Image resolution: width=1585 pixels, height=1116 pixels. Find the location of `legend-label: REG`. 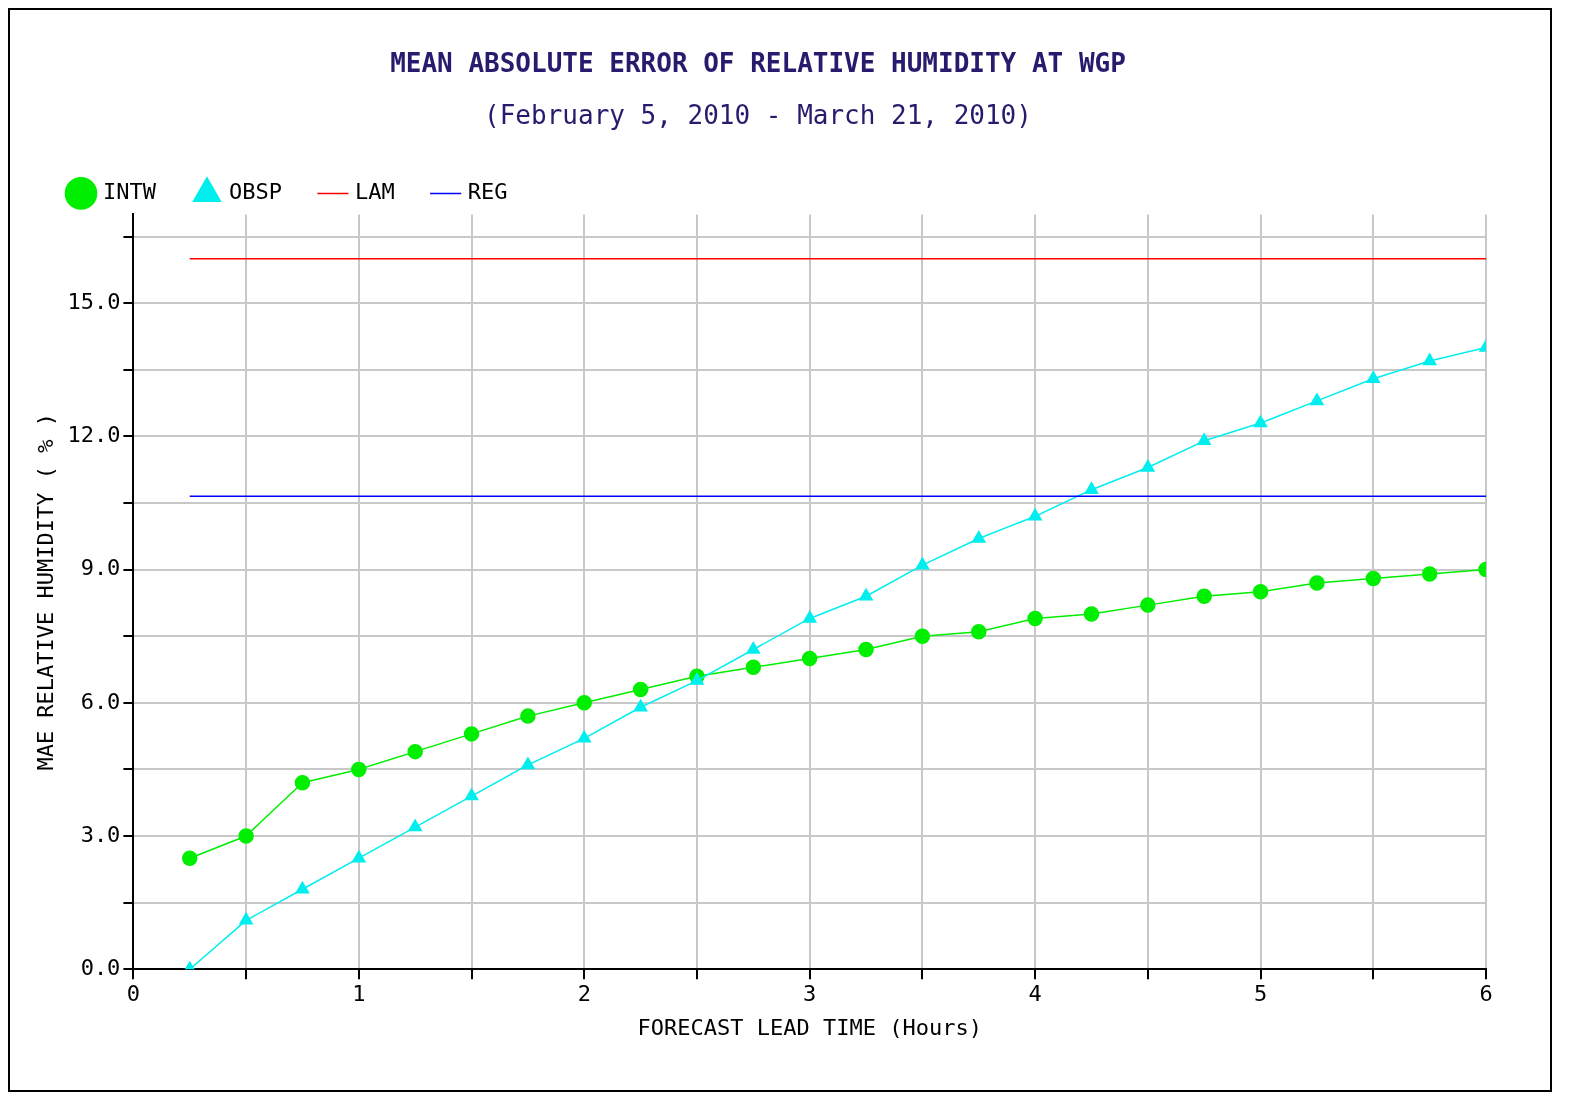

legend-label: REG is located at coordinates (487, 192).